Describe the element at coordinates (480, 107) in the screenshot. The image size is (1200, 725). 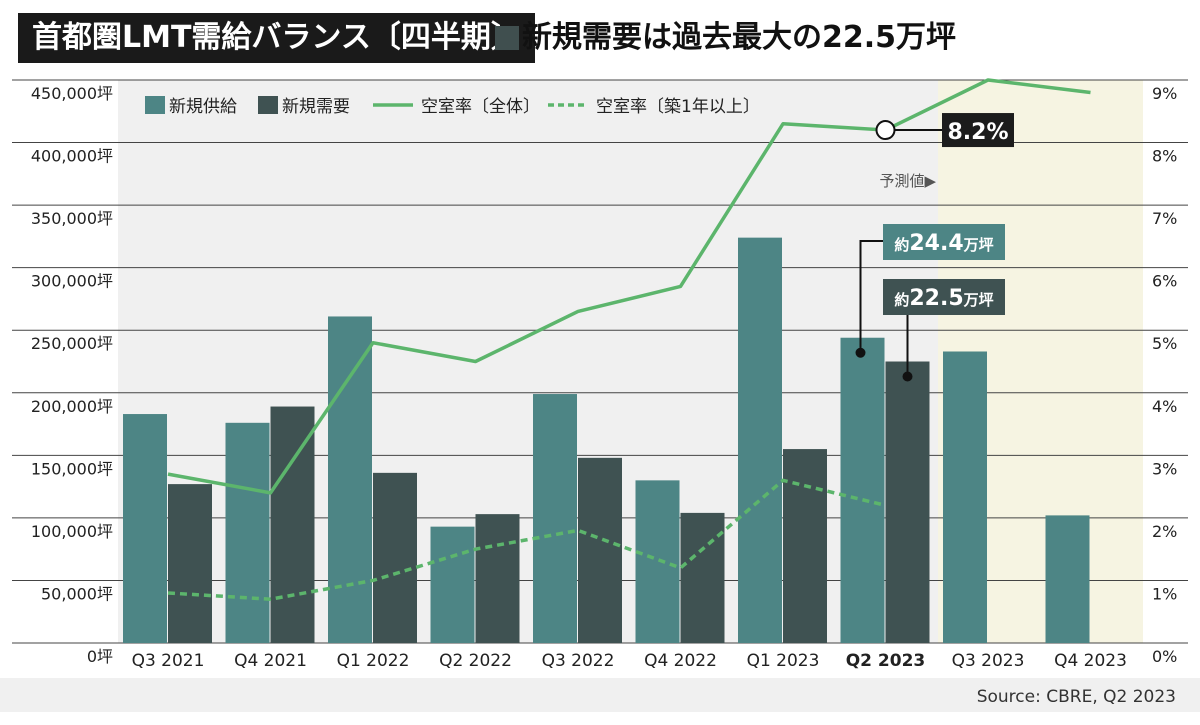
I see `legend-label: 空室率〔全体〕` at that location.